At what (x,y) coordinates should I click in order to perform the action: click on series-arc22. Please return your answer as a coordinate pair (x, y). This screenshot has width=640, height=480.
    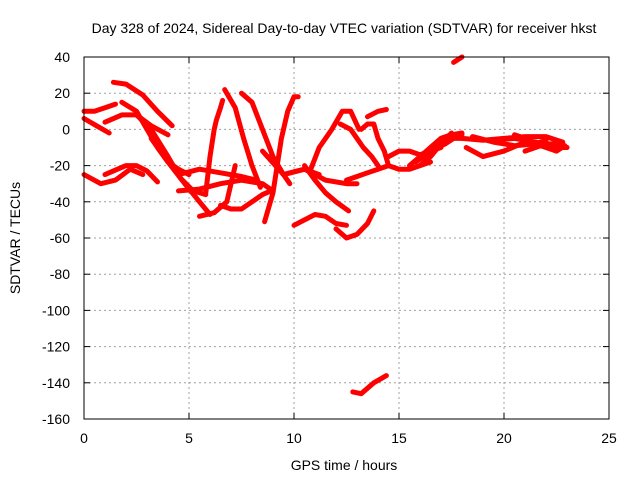
    Looking at the image, I should click on (327, 188).